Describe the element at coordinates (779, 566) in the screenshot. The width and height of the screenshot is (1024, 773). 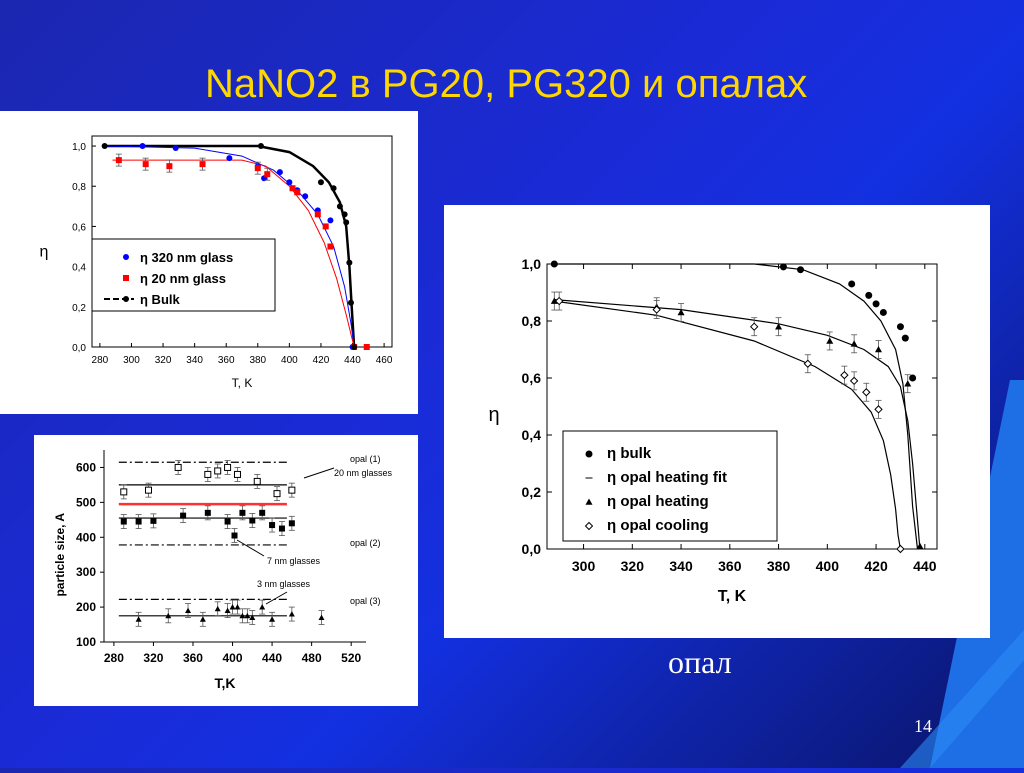
I see `x-tick-label: 380` at that location.